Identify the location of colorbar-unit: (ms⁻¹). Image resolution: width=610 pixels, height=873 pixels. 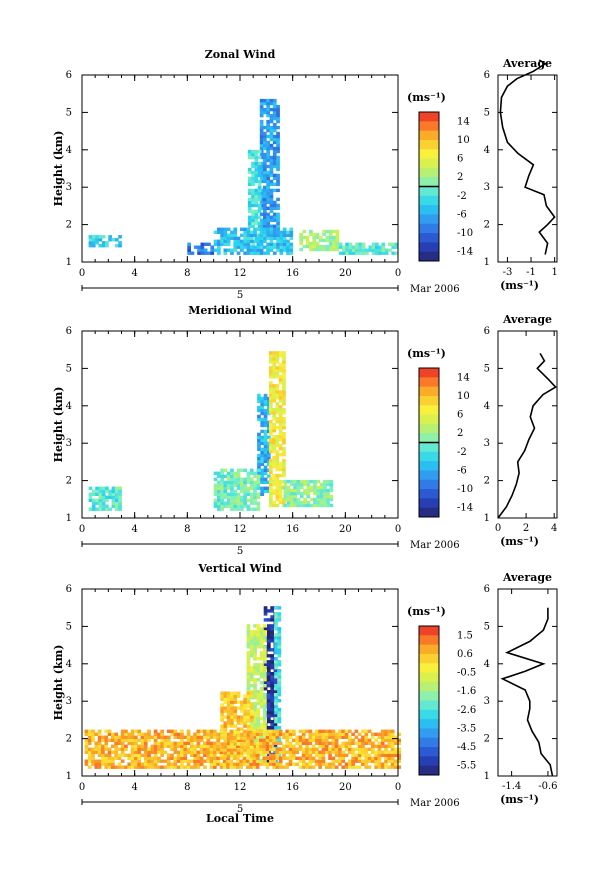
(426, 97).